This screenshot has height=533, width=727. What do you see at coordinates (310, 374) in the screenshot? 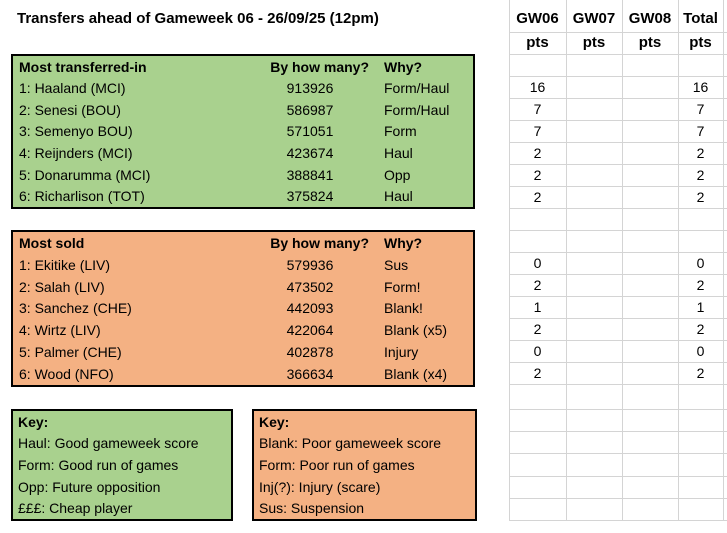
I see `count-cell: 366634` at bounding box center [310, 374].